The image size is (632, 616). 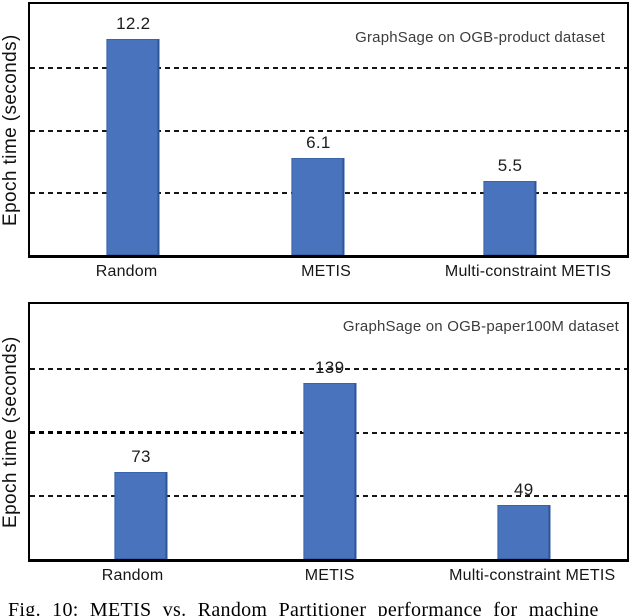 I want to click on bar-value-label: 6.1, so click(x=318, y=142).